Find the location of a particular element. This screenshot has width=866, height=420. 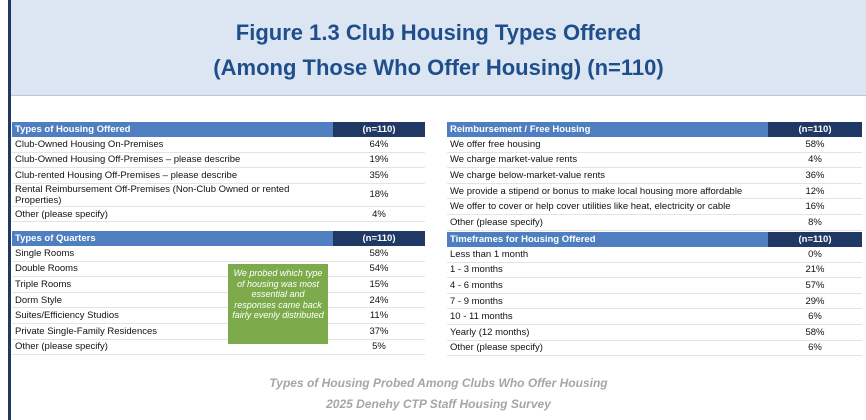

footer-line: 2025 Denehy CTP Staff Housing Survey is located at coordinates (438, 404).